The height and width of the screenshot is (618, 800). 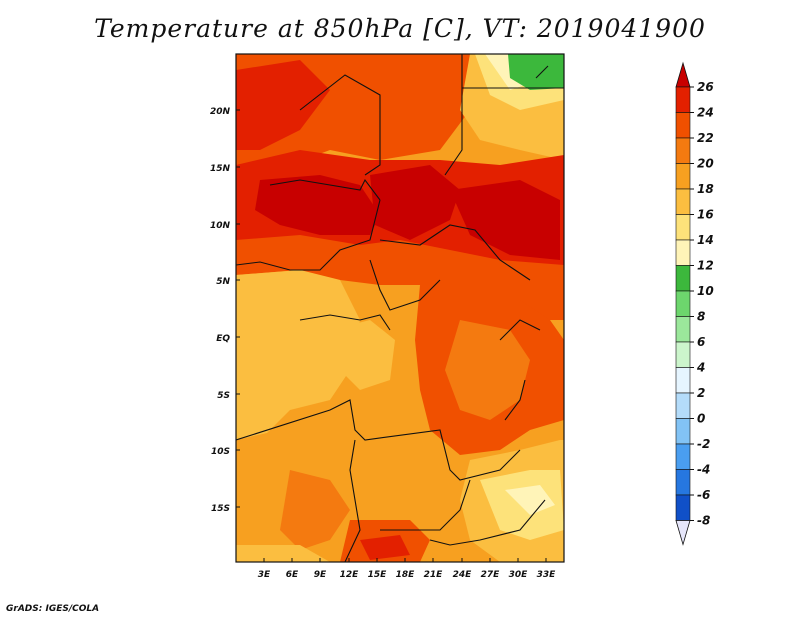 What do you see at coordinates (463, 575) in the screenshot?
I see `lon-label: 24E` at bounding box center [463, 575].